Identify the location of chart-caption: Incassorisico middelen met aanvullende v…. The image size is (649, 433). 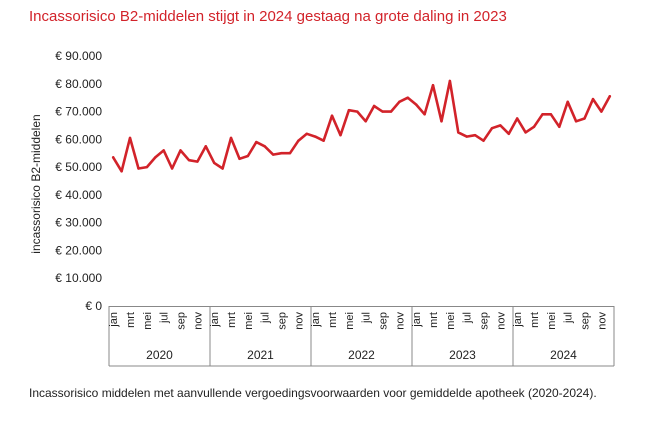
(313, 393).